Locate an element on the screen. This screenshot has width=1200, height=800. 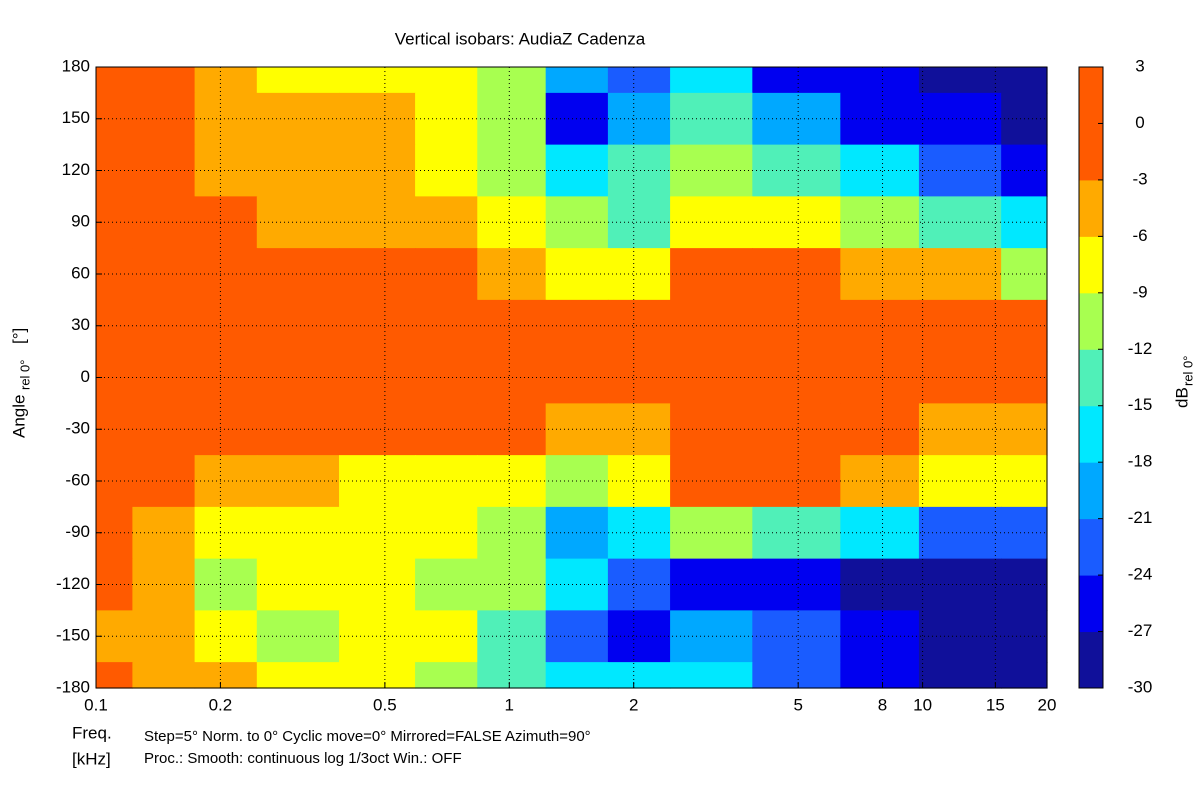
x-tick-label: 2 is located at coordinates (633, 704).